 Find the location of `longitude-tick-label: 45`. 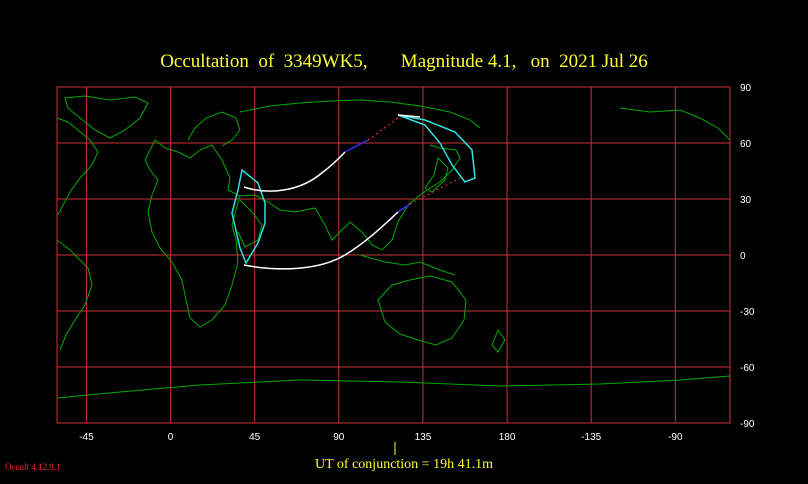

longitude-tick-label: 45 is located at coordinates (255, 437).